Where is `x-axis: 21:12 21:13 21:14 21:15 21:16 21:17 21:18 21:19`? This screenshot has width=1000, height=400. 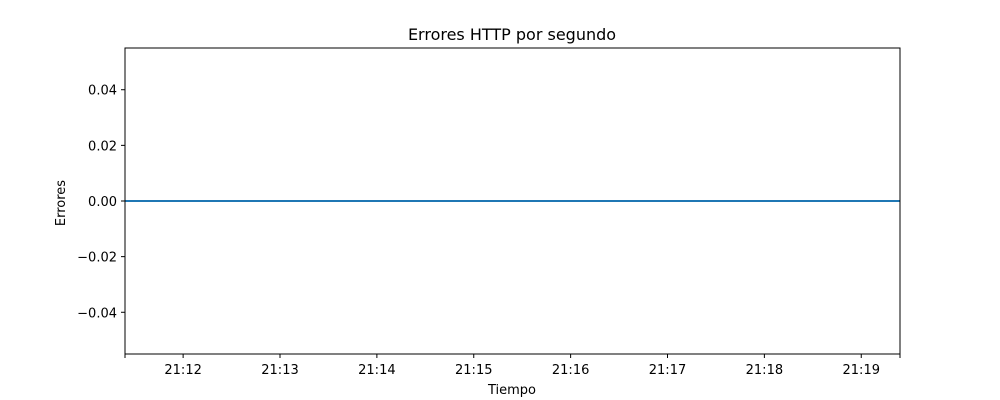
x-axis: 21:12 21:13 21:14 21:15 21:16 21:17 21:18 21:19 is located at coordinates (512, 366).